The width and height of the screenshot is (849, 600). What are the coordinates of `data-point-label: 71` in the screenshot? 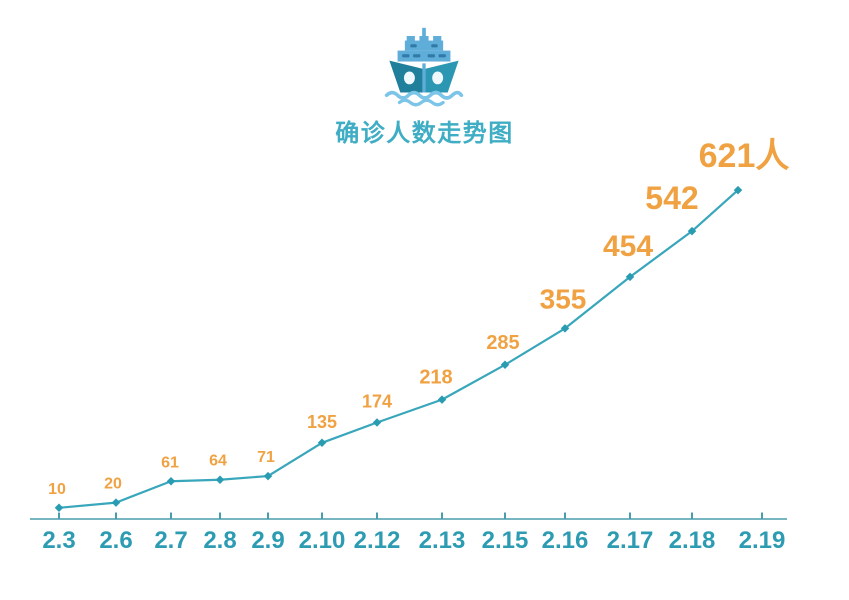 It's located at (266, 457).